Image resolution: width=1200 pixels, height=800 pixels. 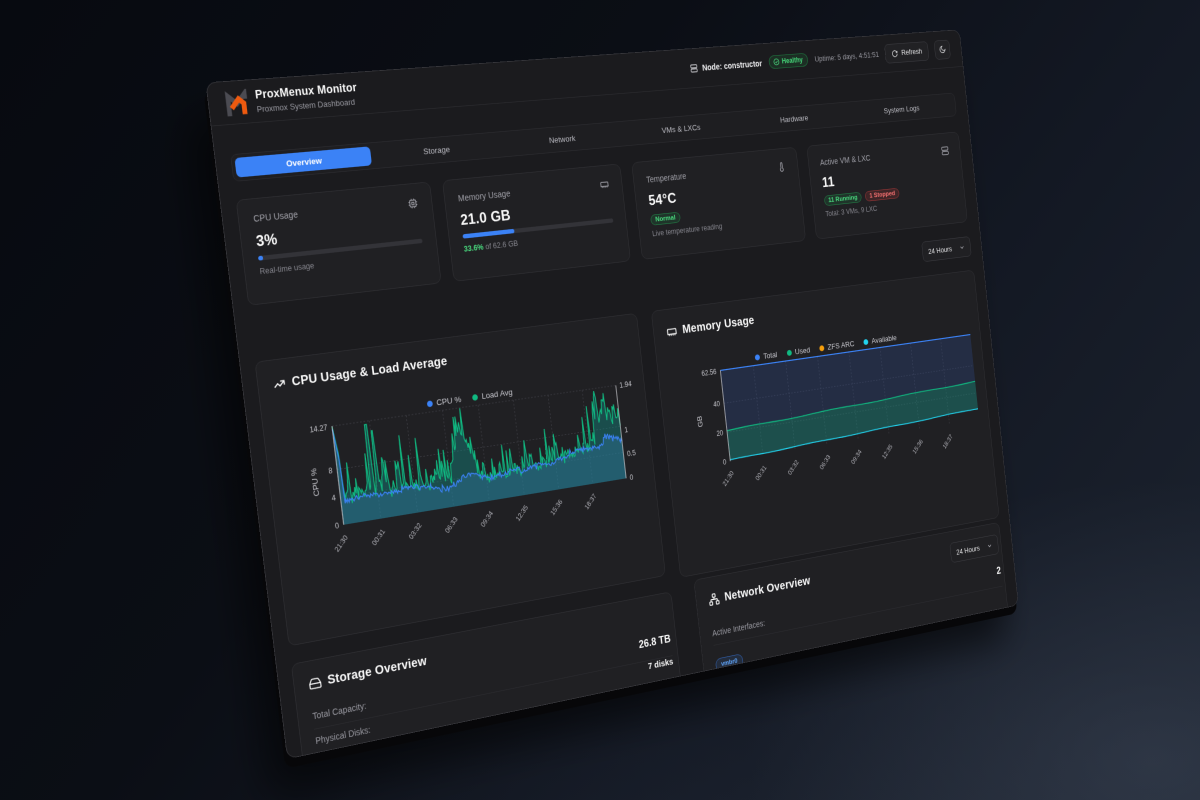 I want to click on svg-text: 62.56, so click(x=709, y=373).